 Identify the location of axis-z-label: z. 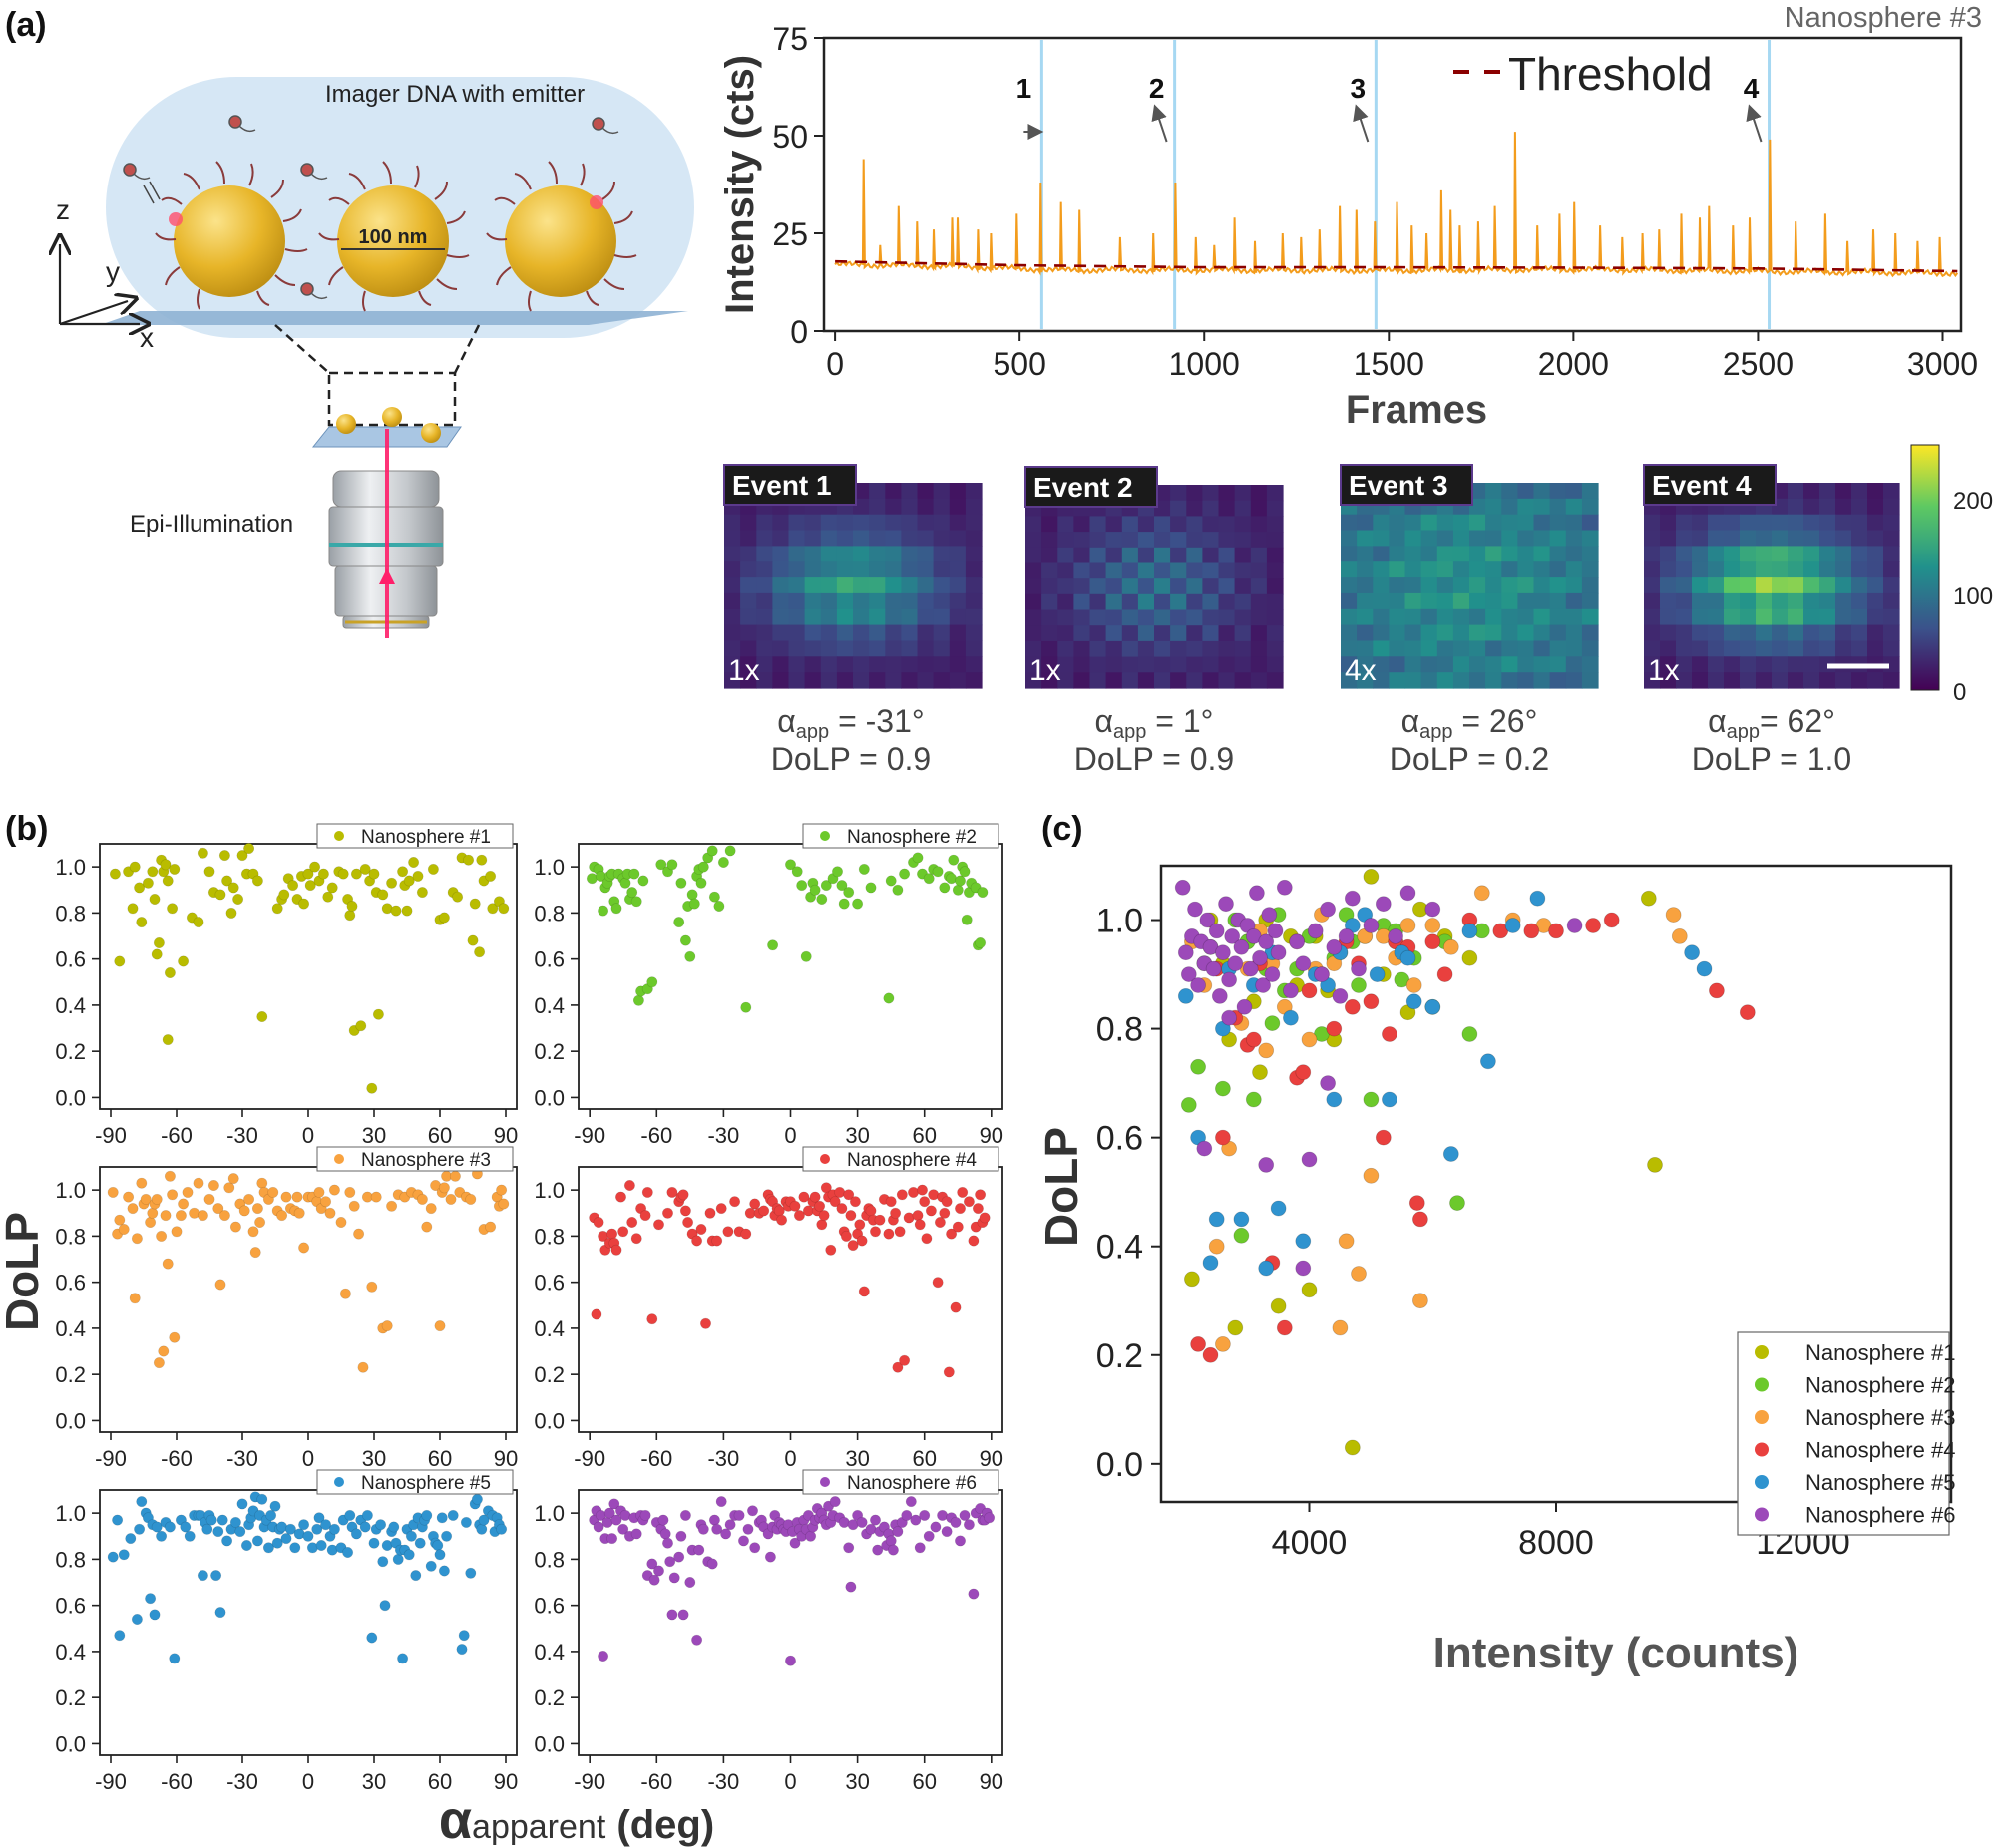
(63, 209).